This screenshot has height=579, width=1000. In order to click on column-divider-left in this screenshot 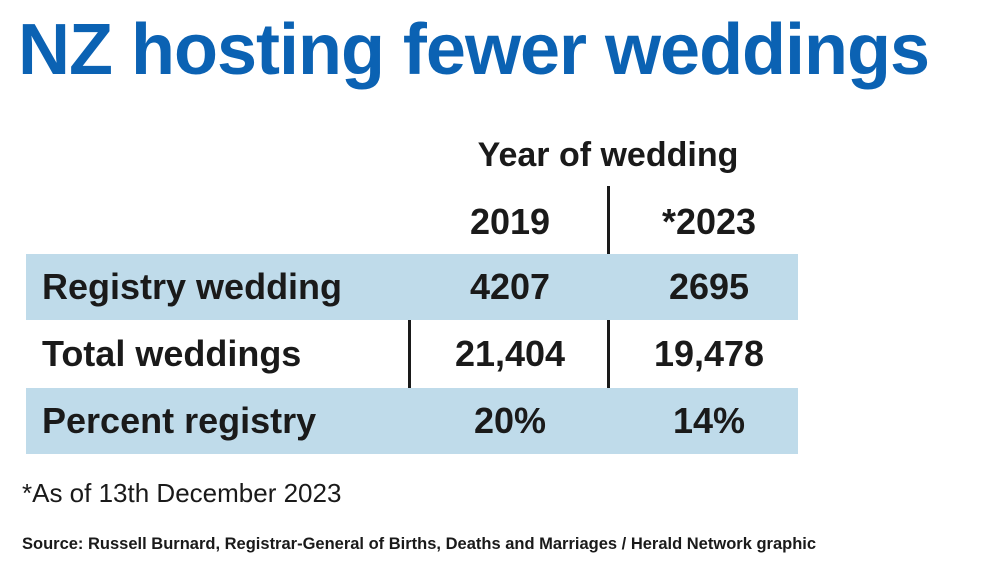, I will do `click(409, 354)`.